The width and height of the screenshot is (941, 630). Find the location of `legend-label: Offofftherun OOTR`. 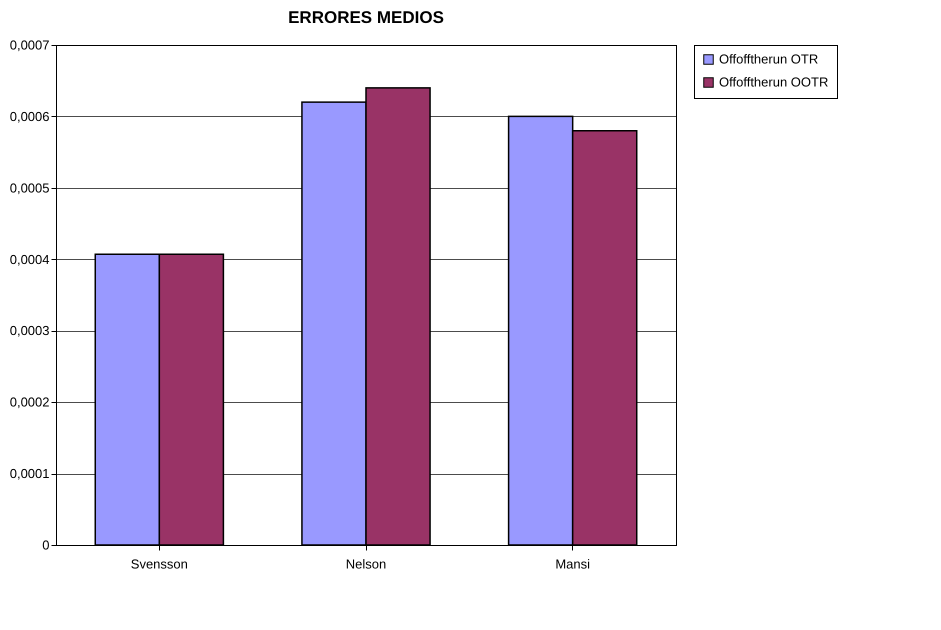

legend-label: Offofftherun OOTR is located at coordinates (773, 82).